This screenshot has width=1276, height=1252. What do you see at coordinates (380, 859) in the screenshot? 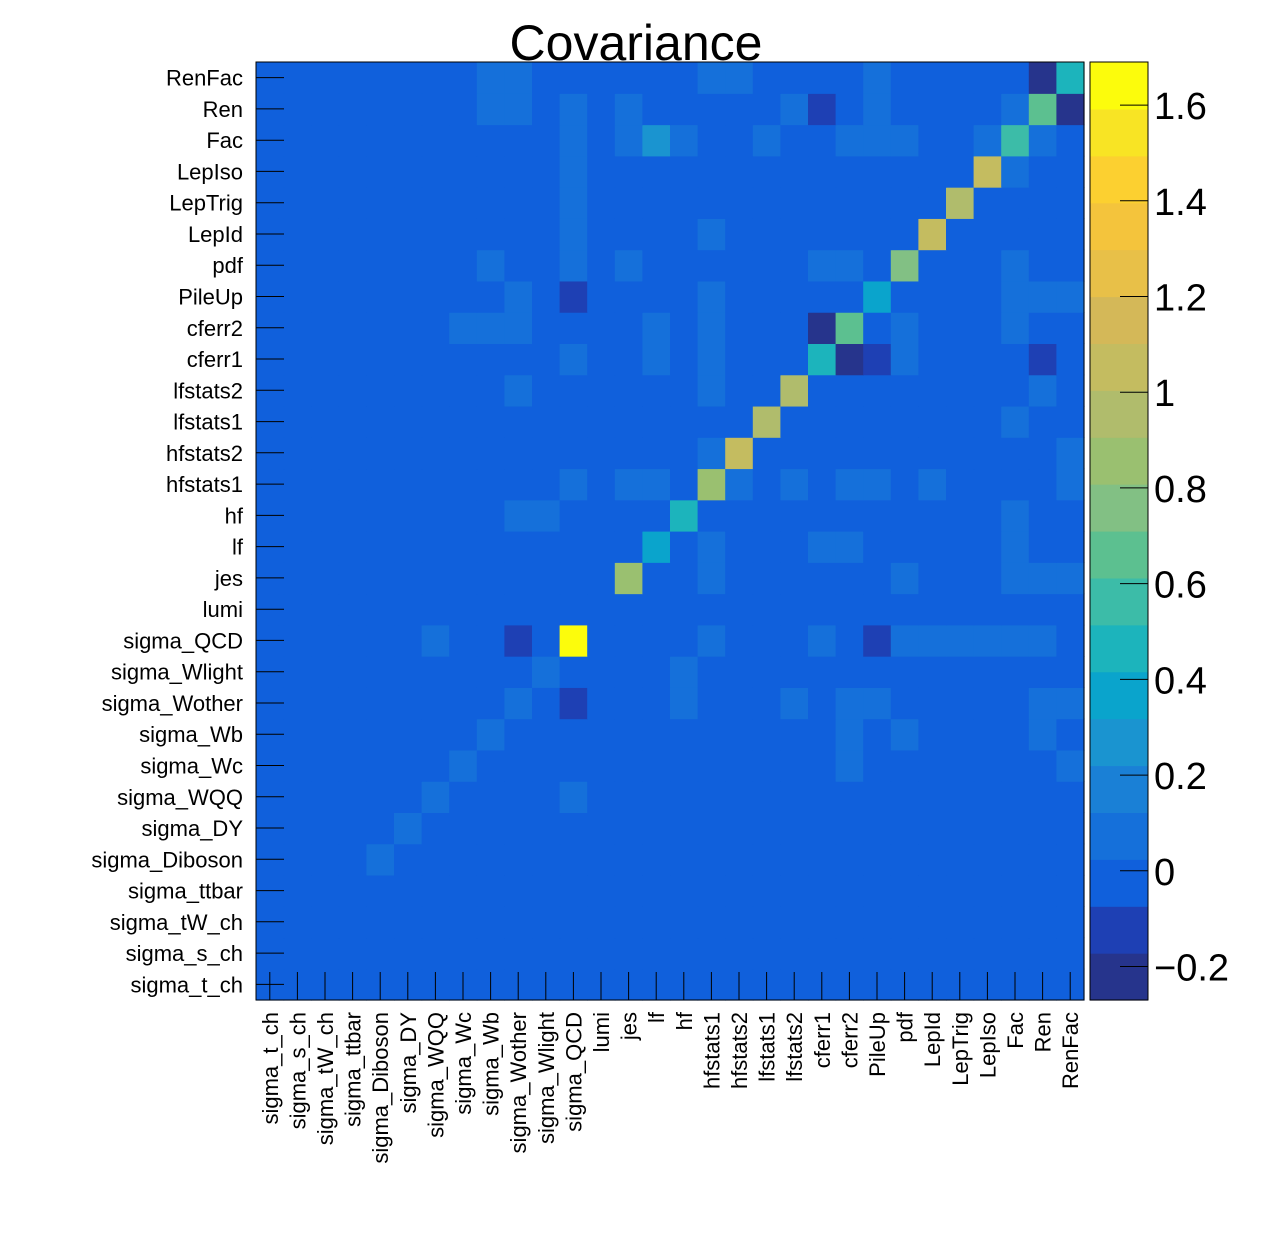
I see `cell-sigma-diboson-sigma-diboson` at bounding box center [380, 859].